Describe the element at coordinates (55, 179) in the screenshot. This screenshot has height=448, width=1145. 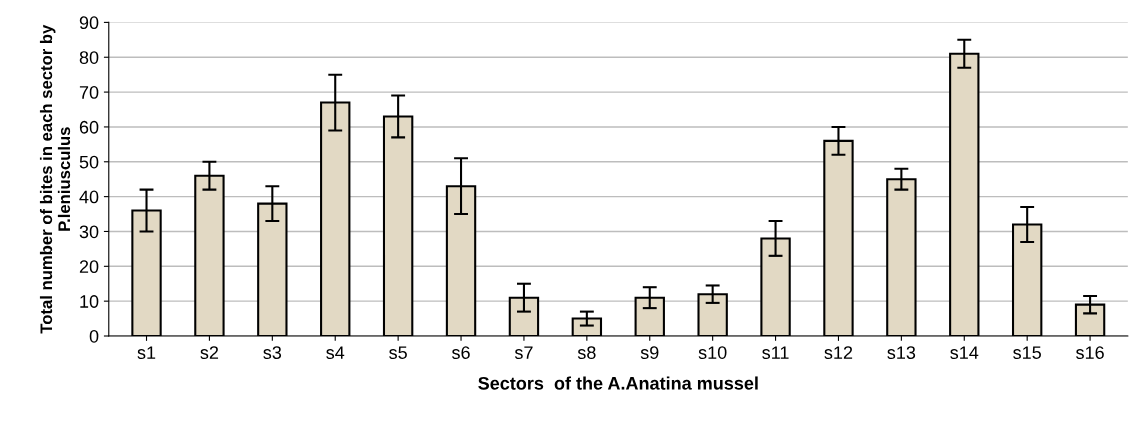
I see `y-axis-title: Total number of bites in each sector by P.leniusculus` at that location.